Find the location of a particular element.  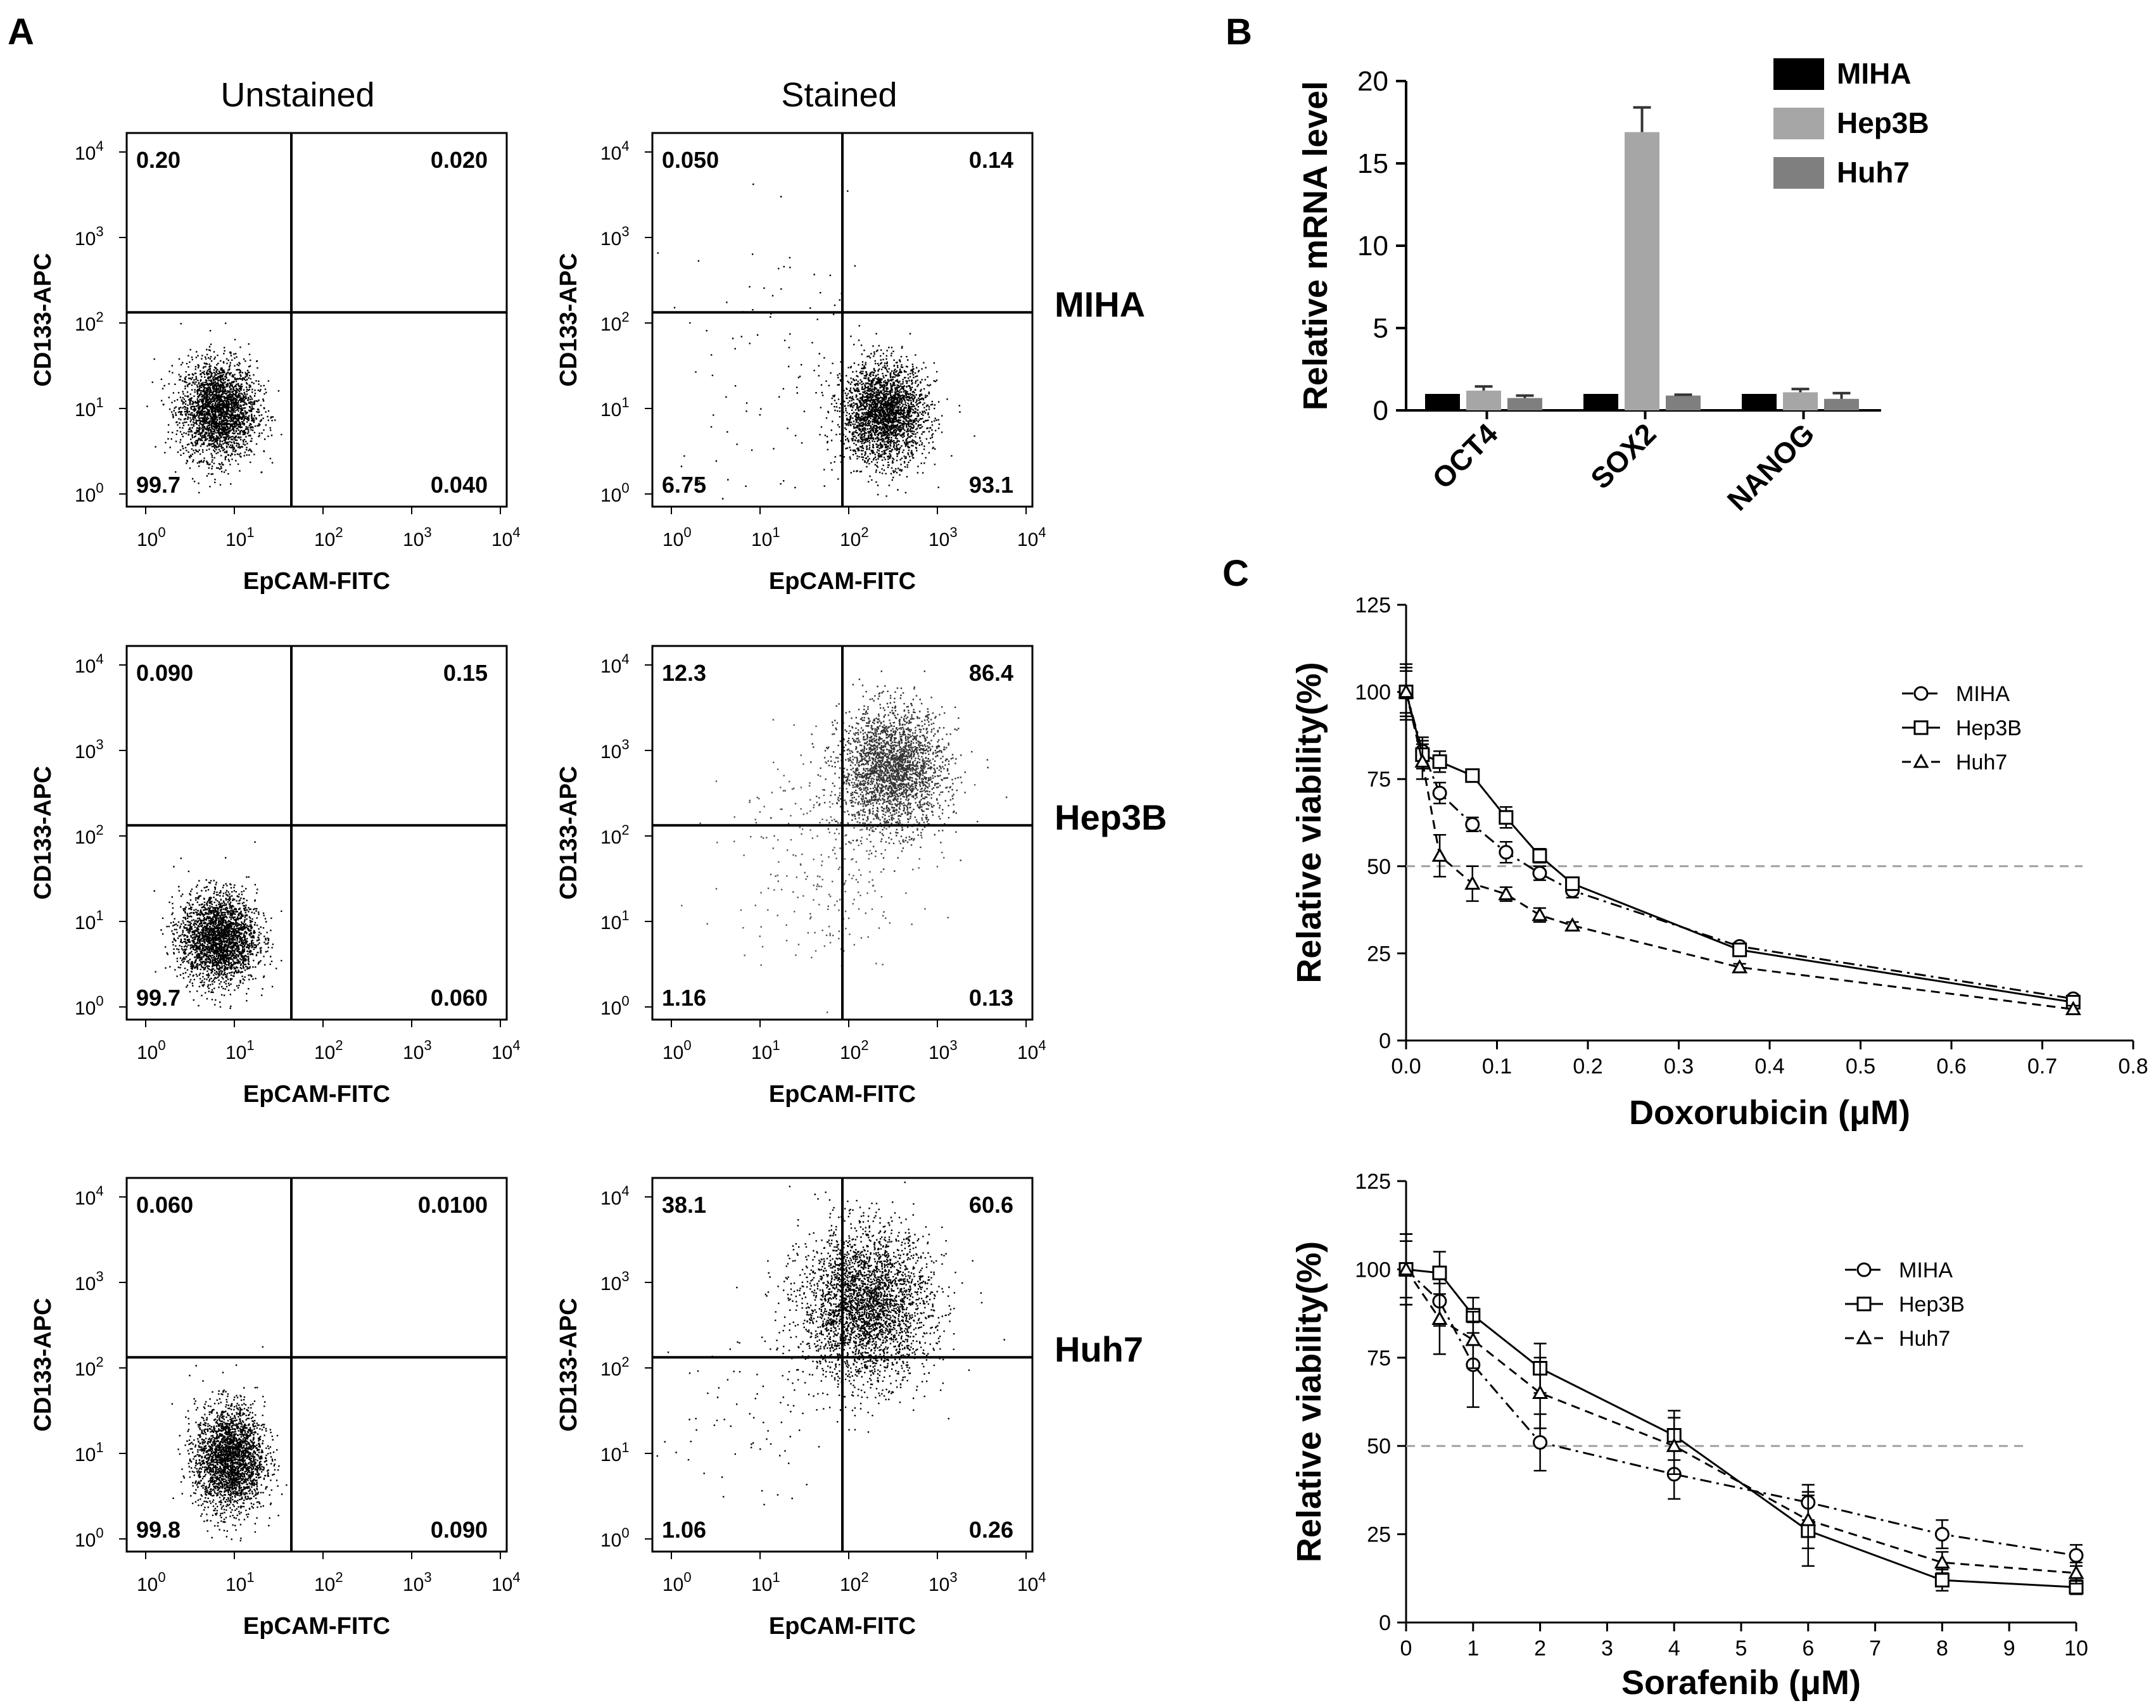

series-line is located at coordinates (1741, 1412).